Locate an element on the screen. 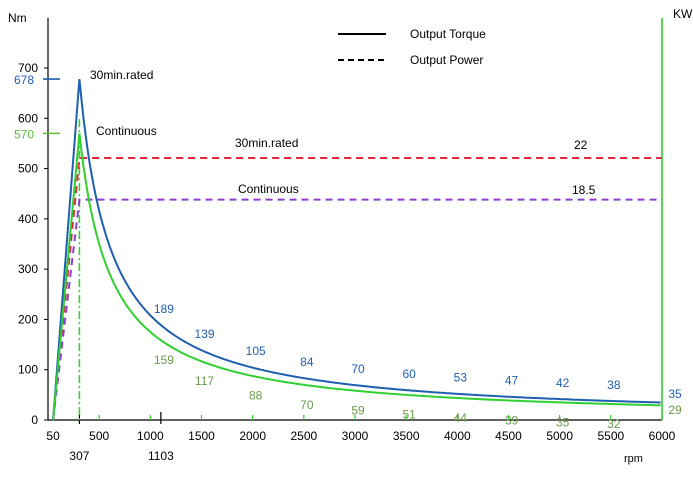  x-tick-label: 4500 is located at coordinates (508, 436).